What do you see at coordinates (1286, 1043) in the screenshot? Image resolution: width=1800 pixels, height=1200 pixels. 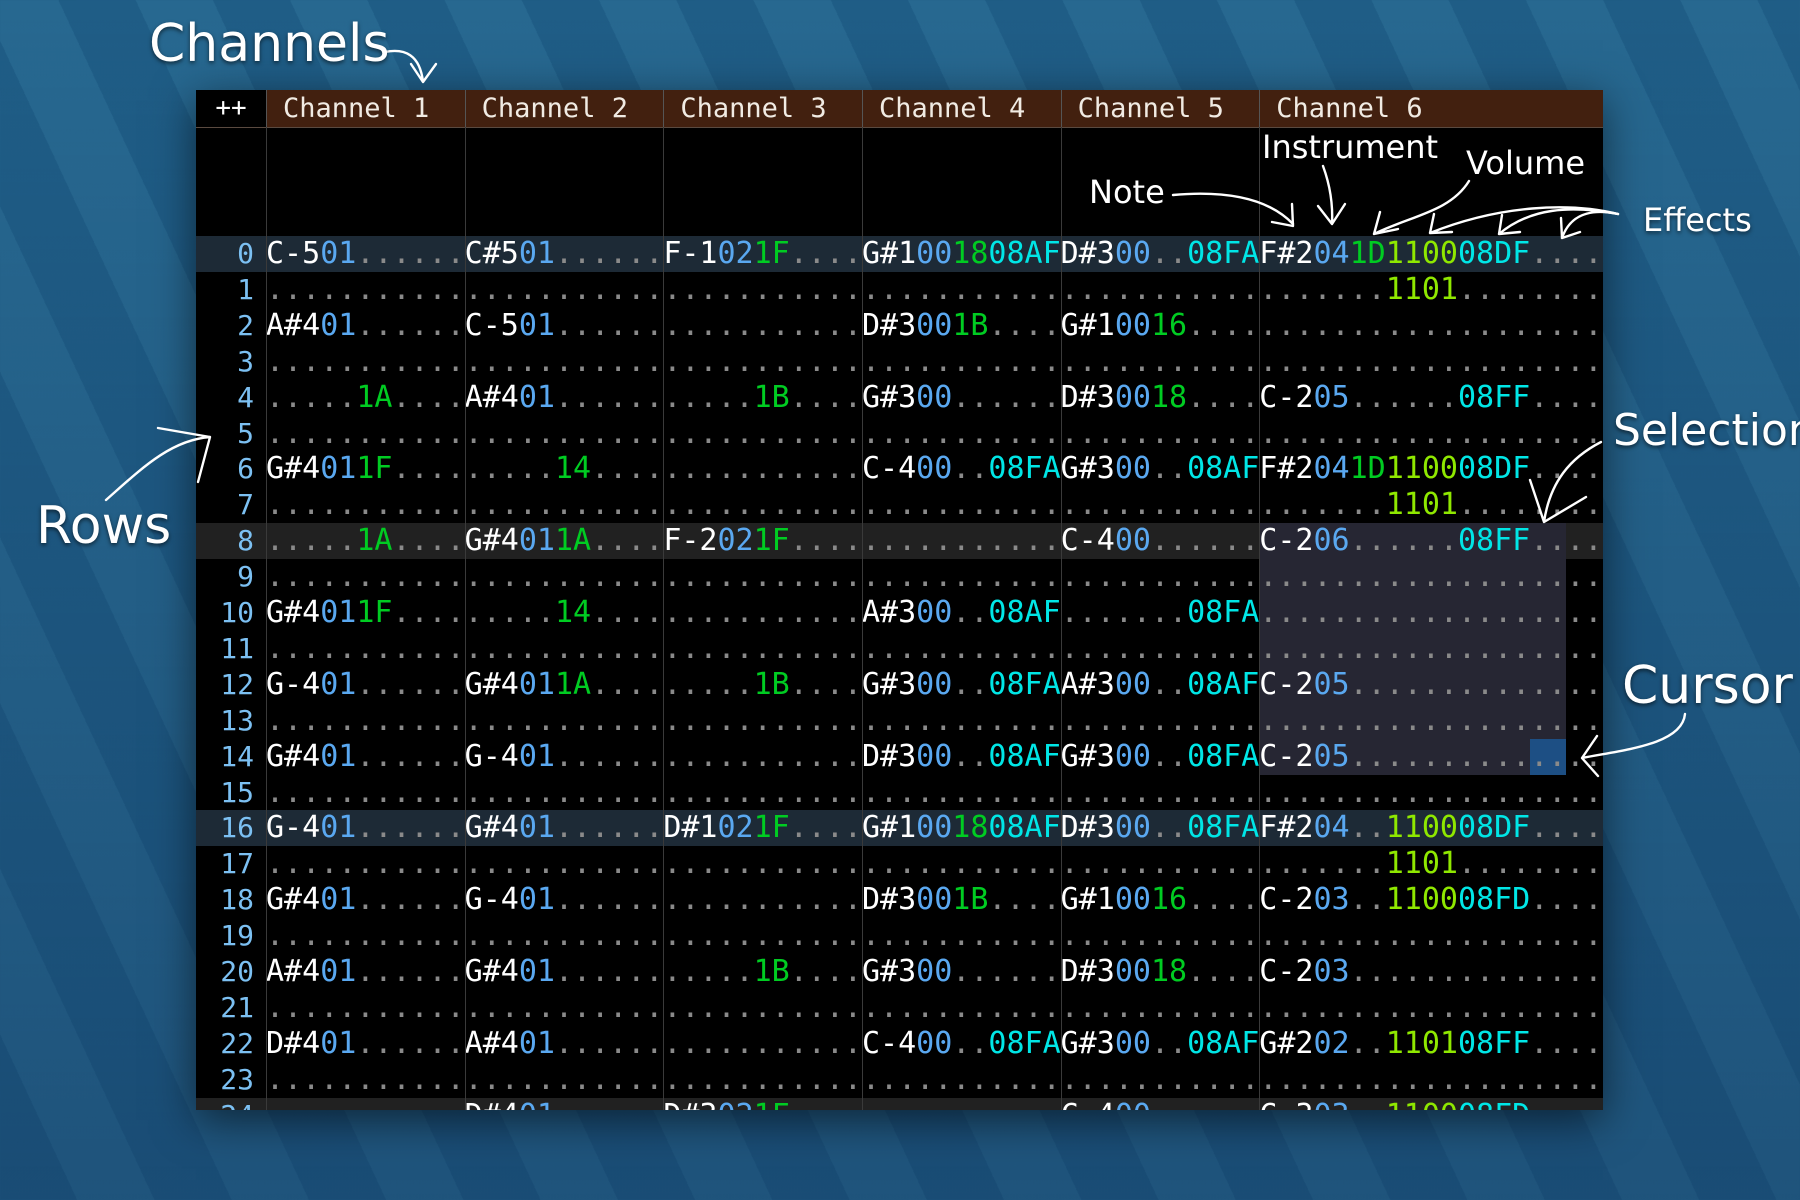 I see `note-field: G#2` at bounding box center [1286, 1043].